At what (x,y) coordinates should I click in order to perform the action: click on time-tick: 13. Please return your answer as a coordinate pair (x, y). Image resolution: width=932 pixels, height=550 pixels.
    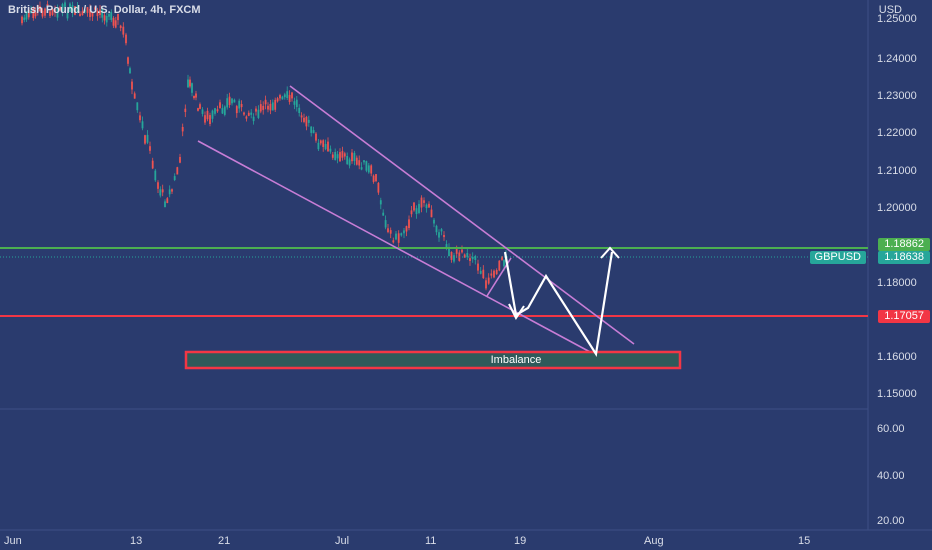
    Looking at the image, I should click on (136, 541).